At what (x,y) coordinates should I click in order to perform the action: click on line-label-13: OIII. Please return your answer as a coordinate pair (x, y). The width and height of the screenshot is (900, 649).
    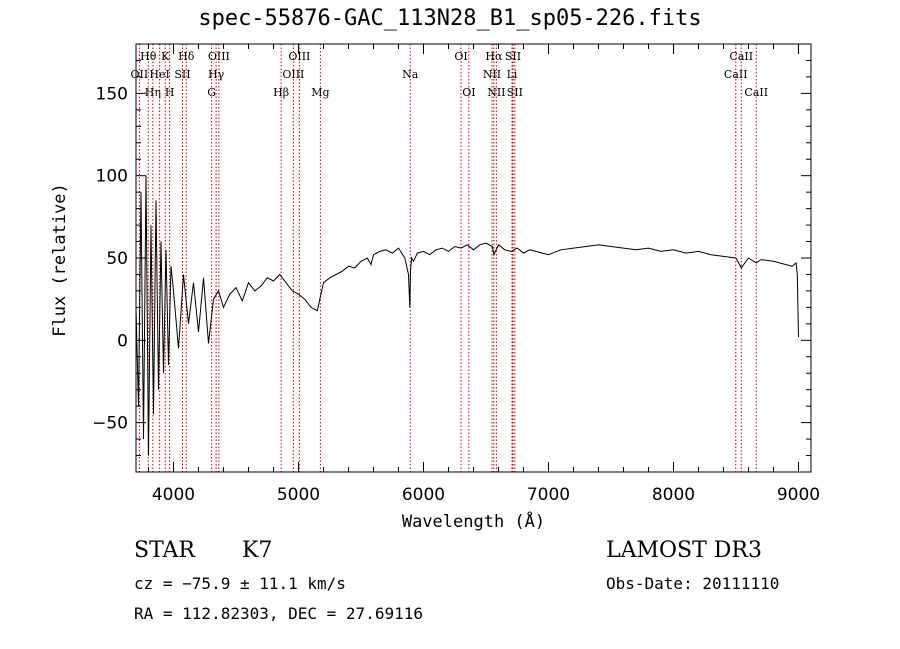
    Looking at the image, I should click on (299, 56).